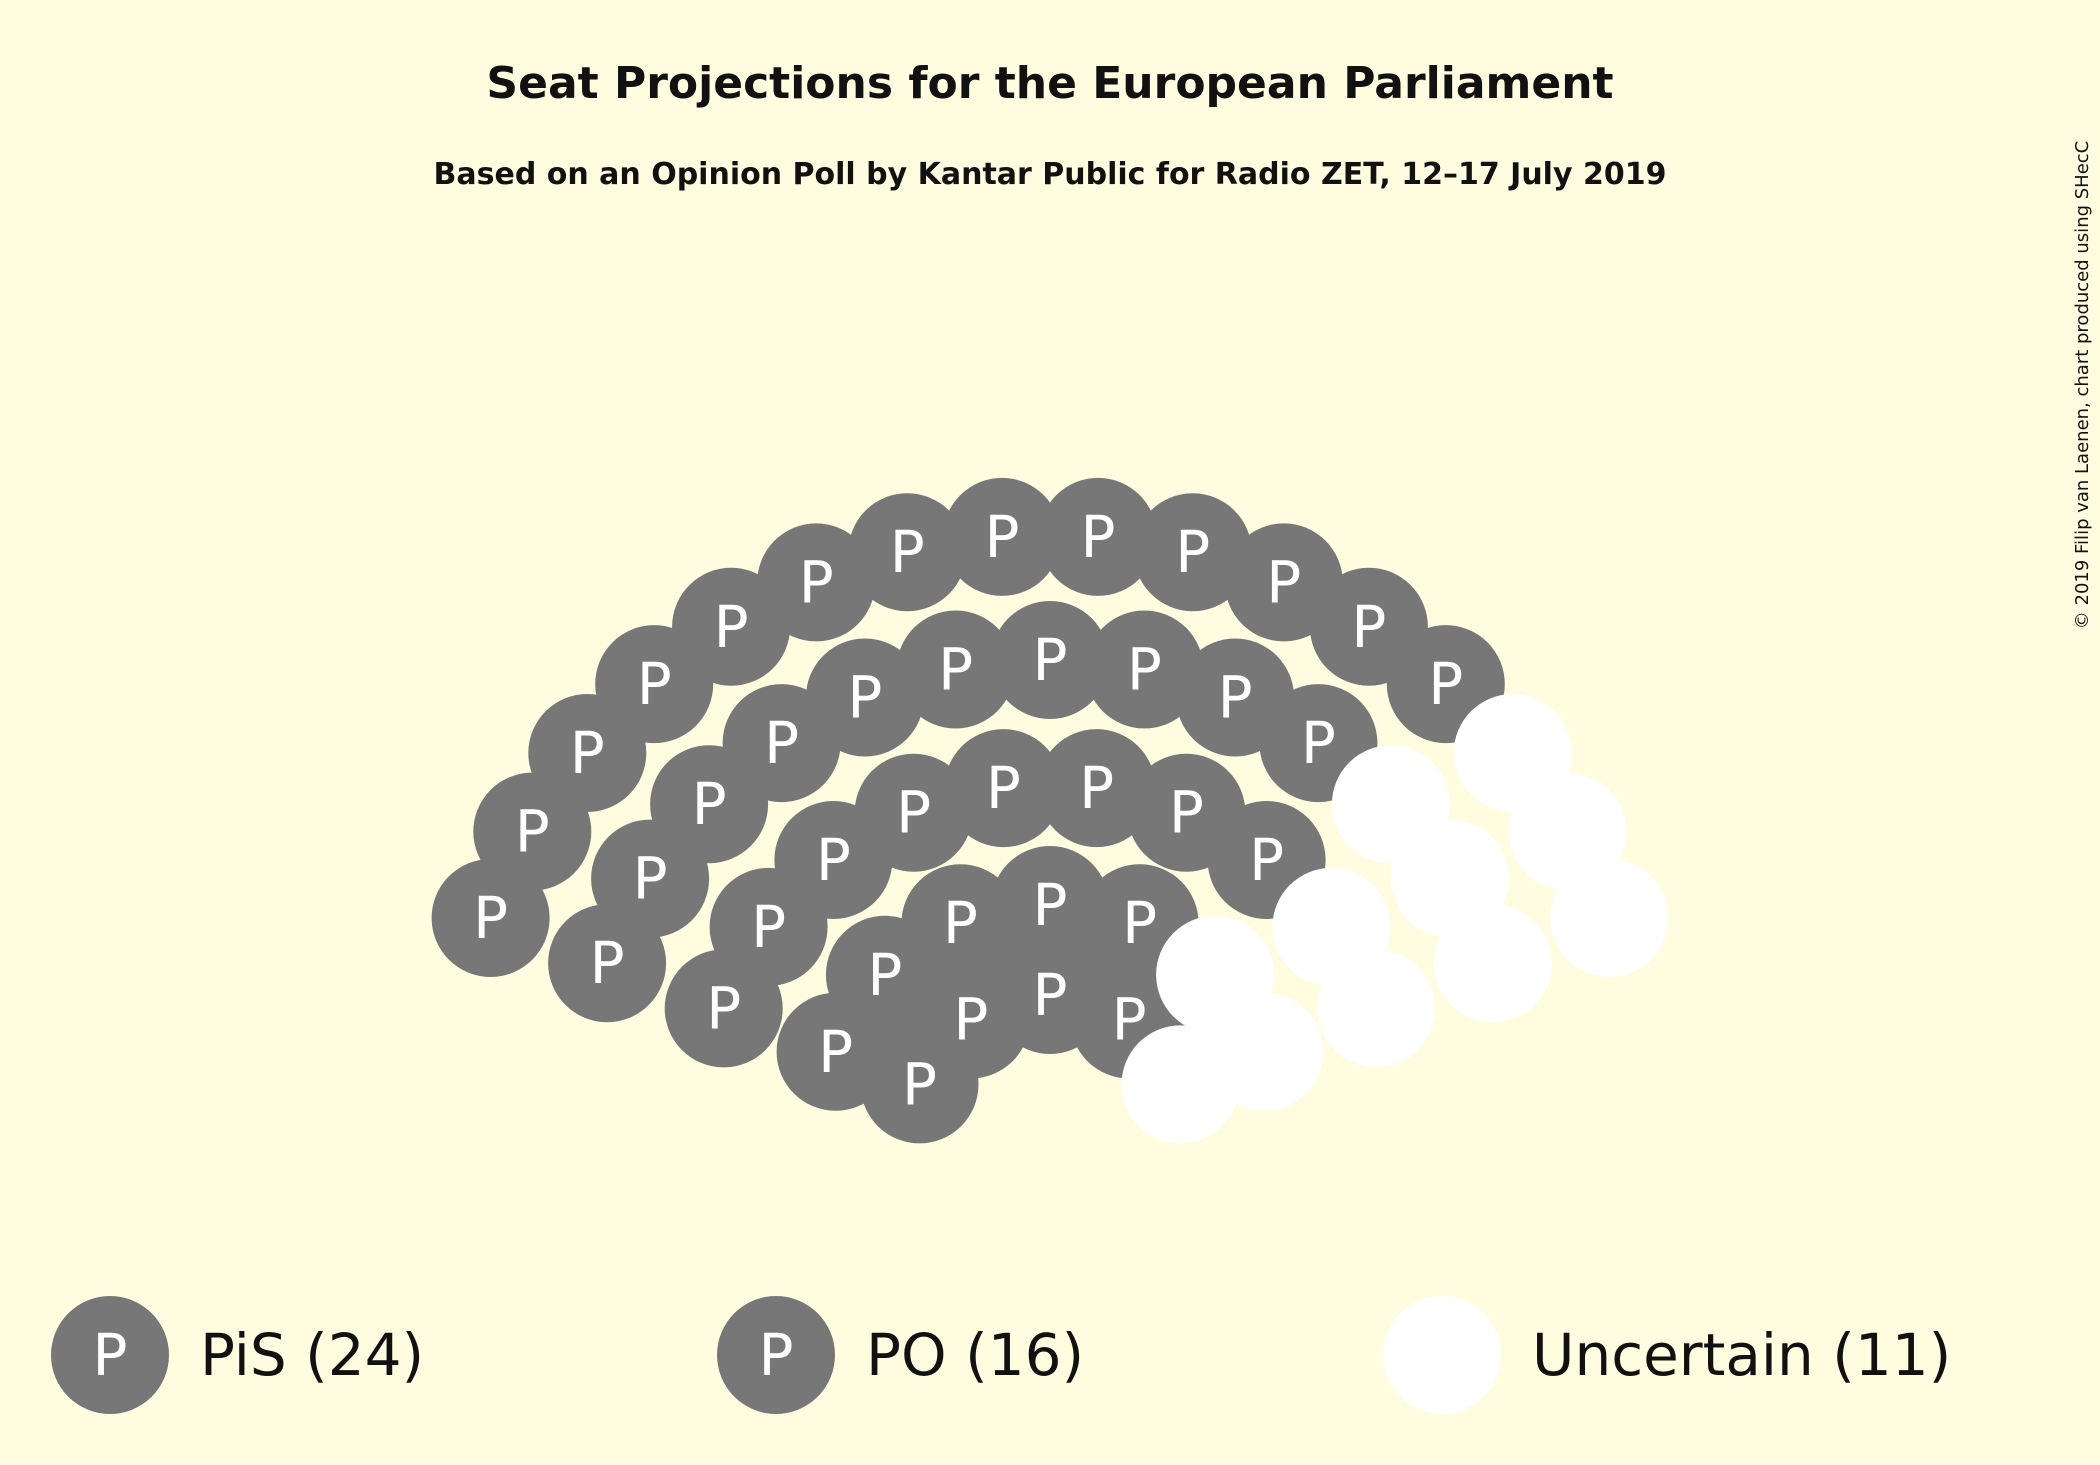 This screenshot has width=2100, height=1465. I want to click on legend-label: PiS (24), so click(312, 1355).